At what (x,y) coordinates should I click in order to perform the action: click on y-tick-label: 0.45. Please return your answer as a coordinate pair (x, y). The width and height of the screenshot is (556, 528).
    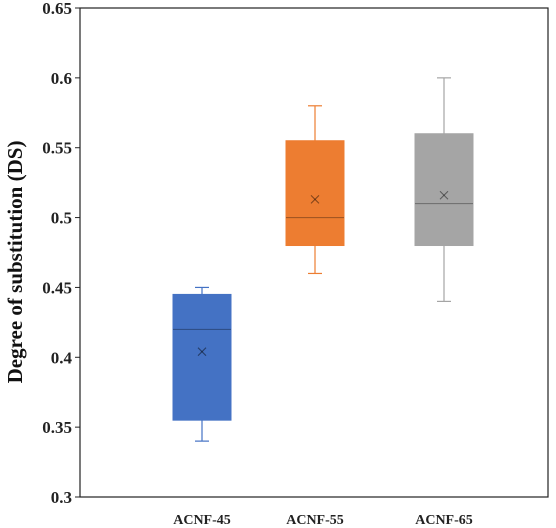
    Looking at the image, I should click on (57, 287).